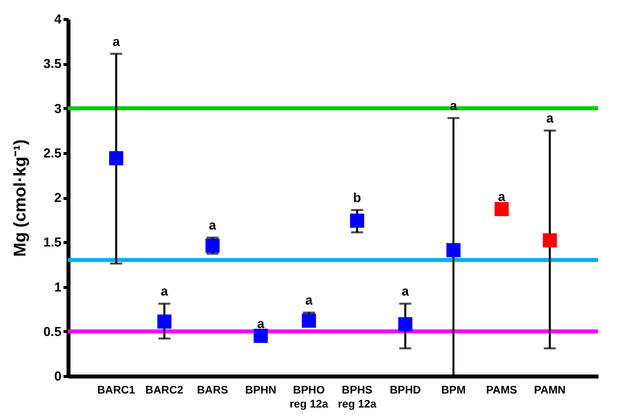  What do you see at coordinates (453, 390) in the screenshot?
I see `x-tick-label: BPM` at bounding box center [453, 390].